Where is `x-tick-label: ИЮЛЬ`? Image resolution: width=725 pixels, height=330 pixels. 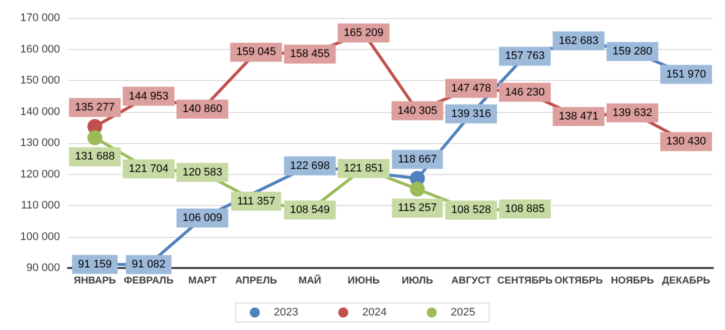 x-tick-label: ИЮЛЬ is located at coordinates (418, 281).